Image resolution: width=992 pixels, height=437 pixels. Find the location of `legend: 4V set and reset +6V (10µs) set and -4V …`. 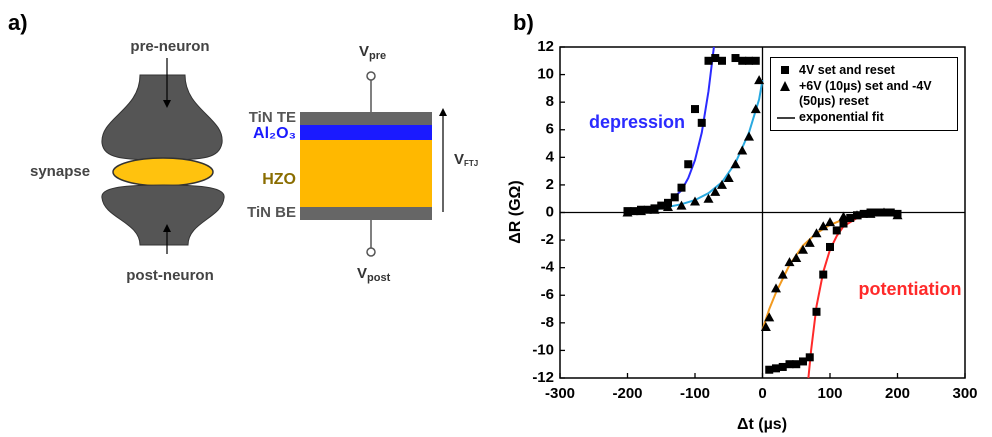

legend: 4V set and reset +6V (10µs) set and -4V … is located at coordinates (864, 94).